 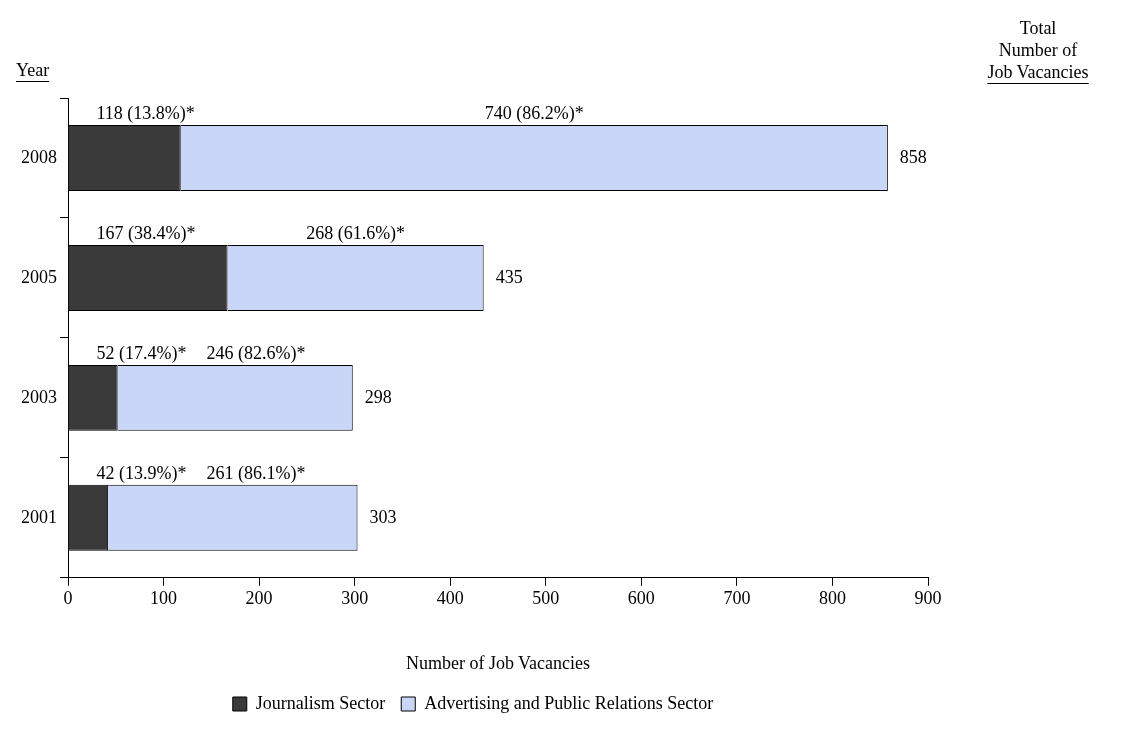 I want to click on total-label: 435, so click(x=509, y=276).